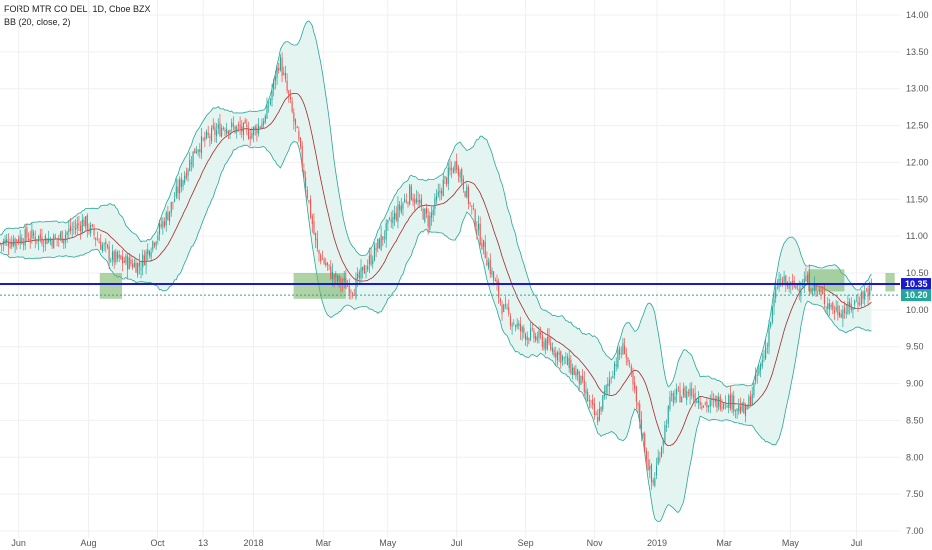 This screenshot has width=932, height=550. I want to click on y-axis-tick-label: 10.50, so click(917, 273).